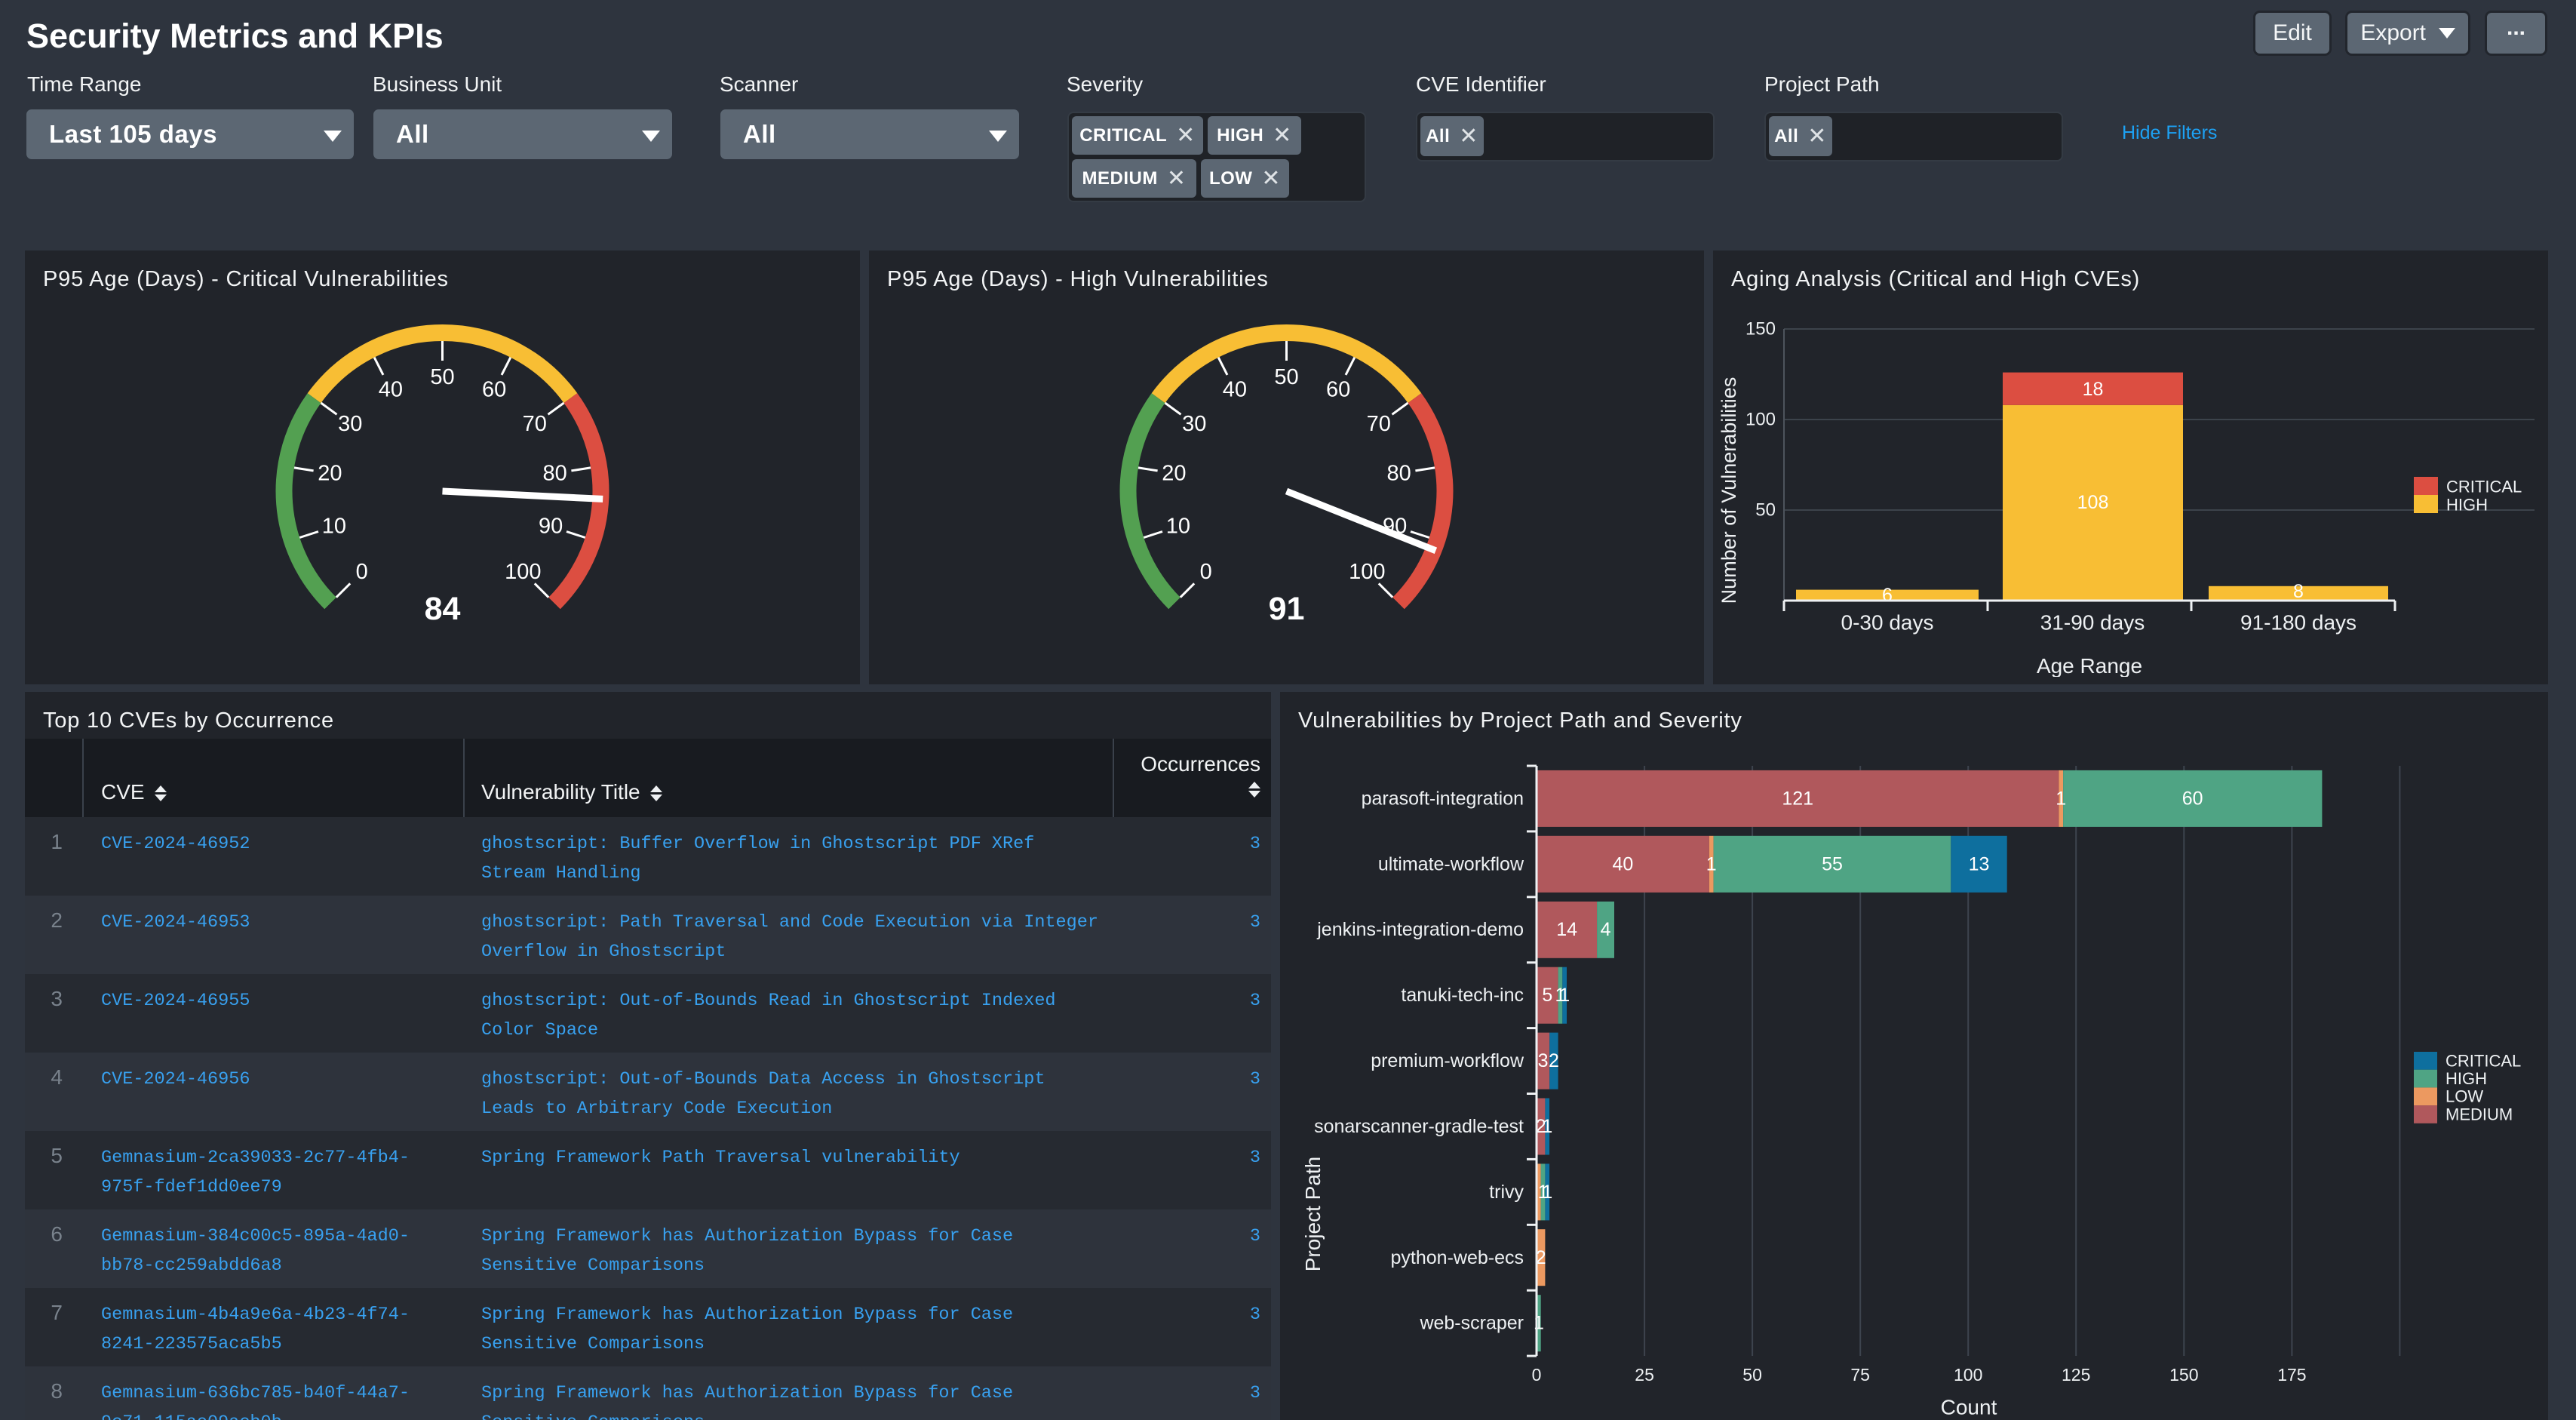  I want to click on svg-text: tanuki-tech-inc, so click(1462, 996).